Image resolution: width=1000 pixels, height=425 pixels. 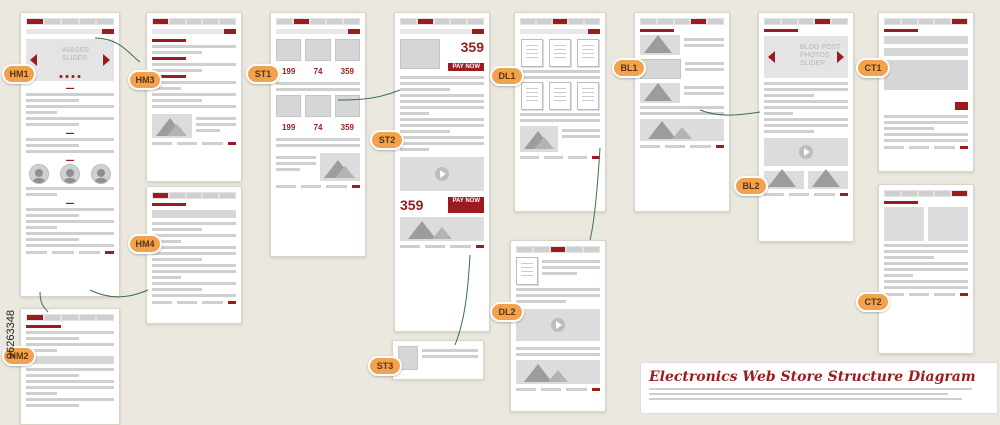 What do you see at coordinates (70, 76) in the screenshot?
I see `slider-dots` at bounding box center [70, 76].